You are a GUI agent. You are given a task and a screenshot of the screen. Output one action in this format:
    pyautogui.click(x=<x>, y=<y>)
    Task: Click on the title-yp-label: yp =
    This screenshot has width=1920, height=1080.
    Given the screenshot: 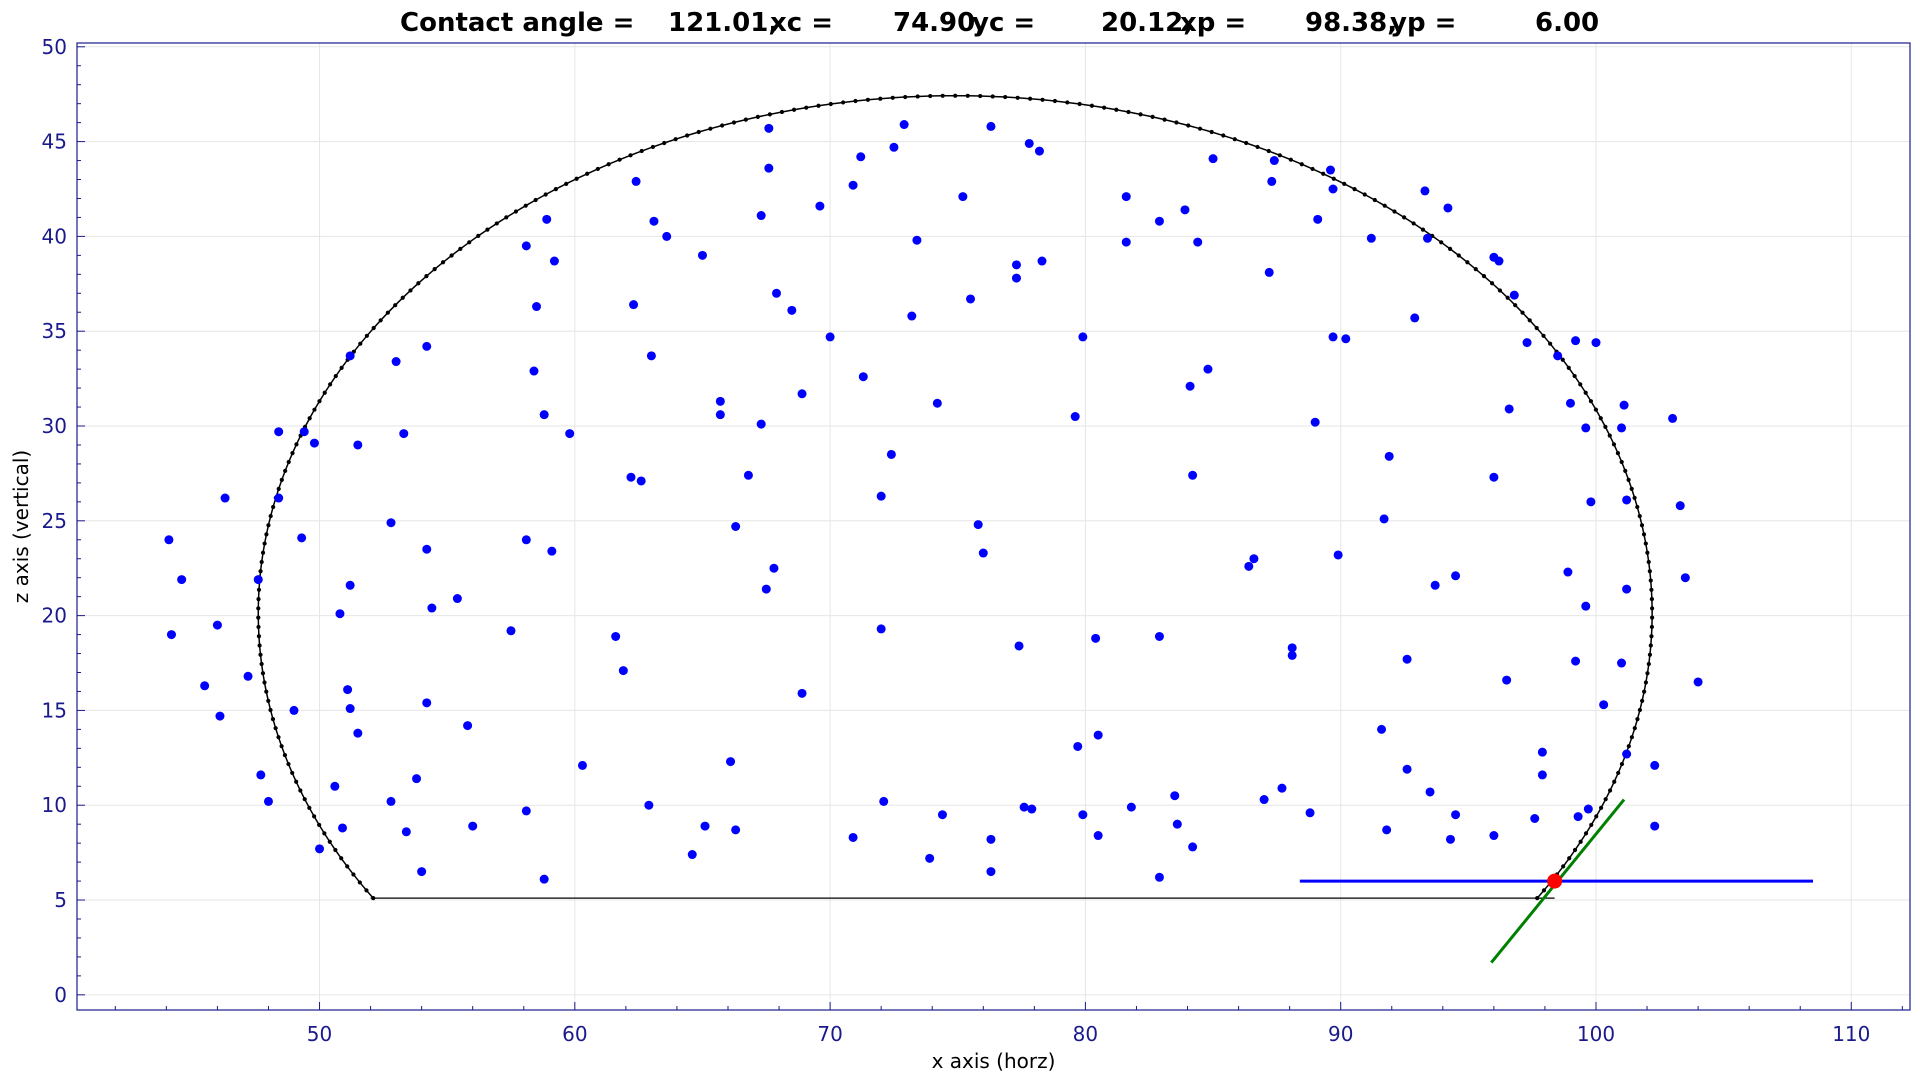 What is the action you would take?
    pyautogui.click(x=1423, y=23)
    